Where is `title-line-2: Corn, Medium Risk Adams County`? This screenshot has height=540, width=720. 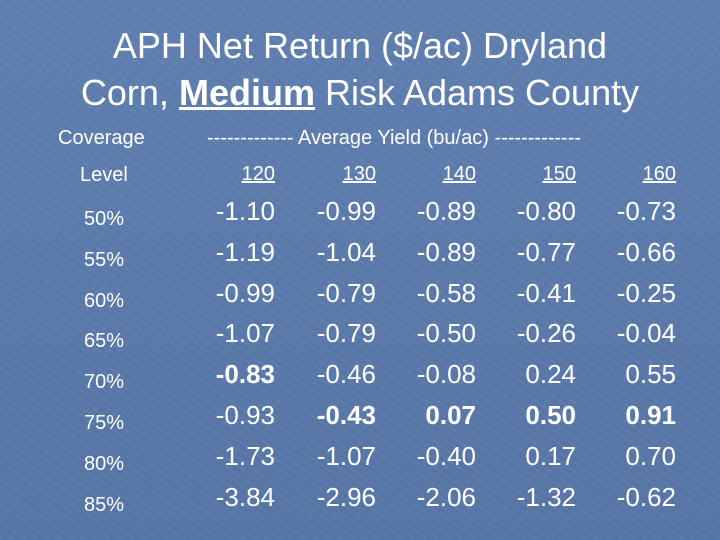 title-line-2: Corn, Medium Risk Adams County is located at coordinates (360, 92).